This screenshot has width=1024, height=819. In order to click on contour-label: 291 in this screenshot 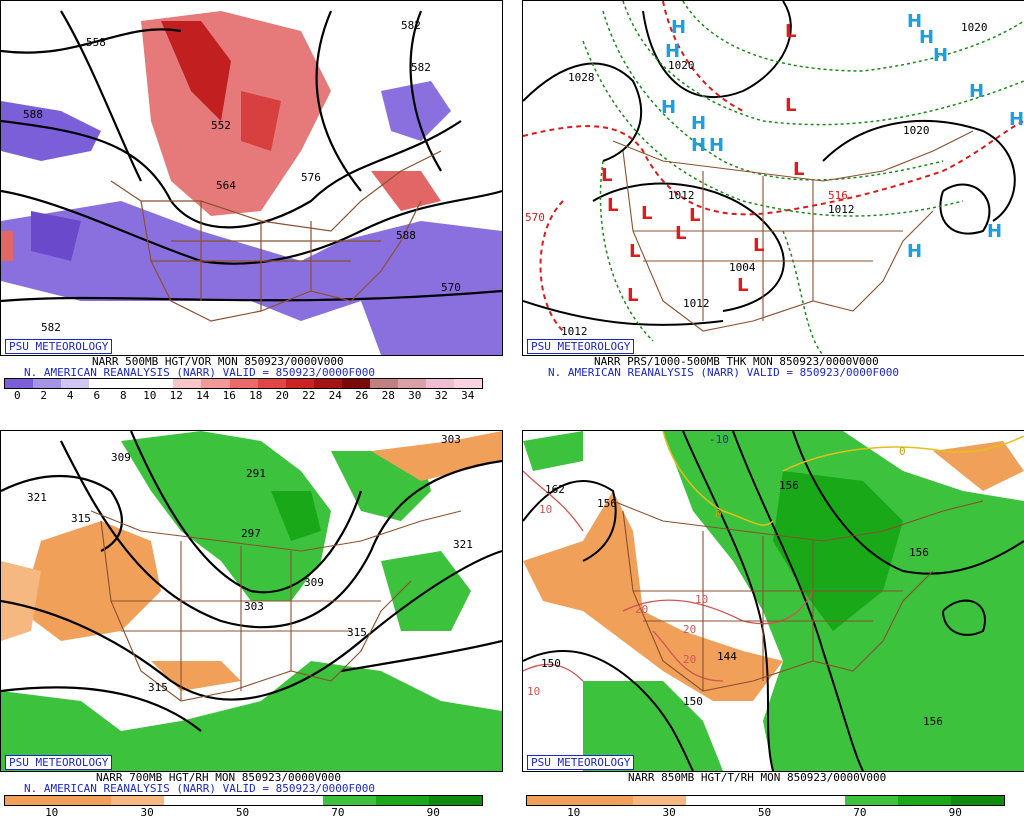, I will do `click(256, 473)`.